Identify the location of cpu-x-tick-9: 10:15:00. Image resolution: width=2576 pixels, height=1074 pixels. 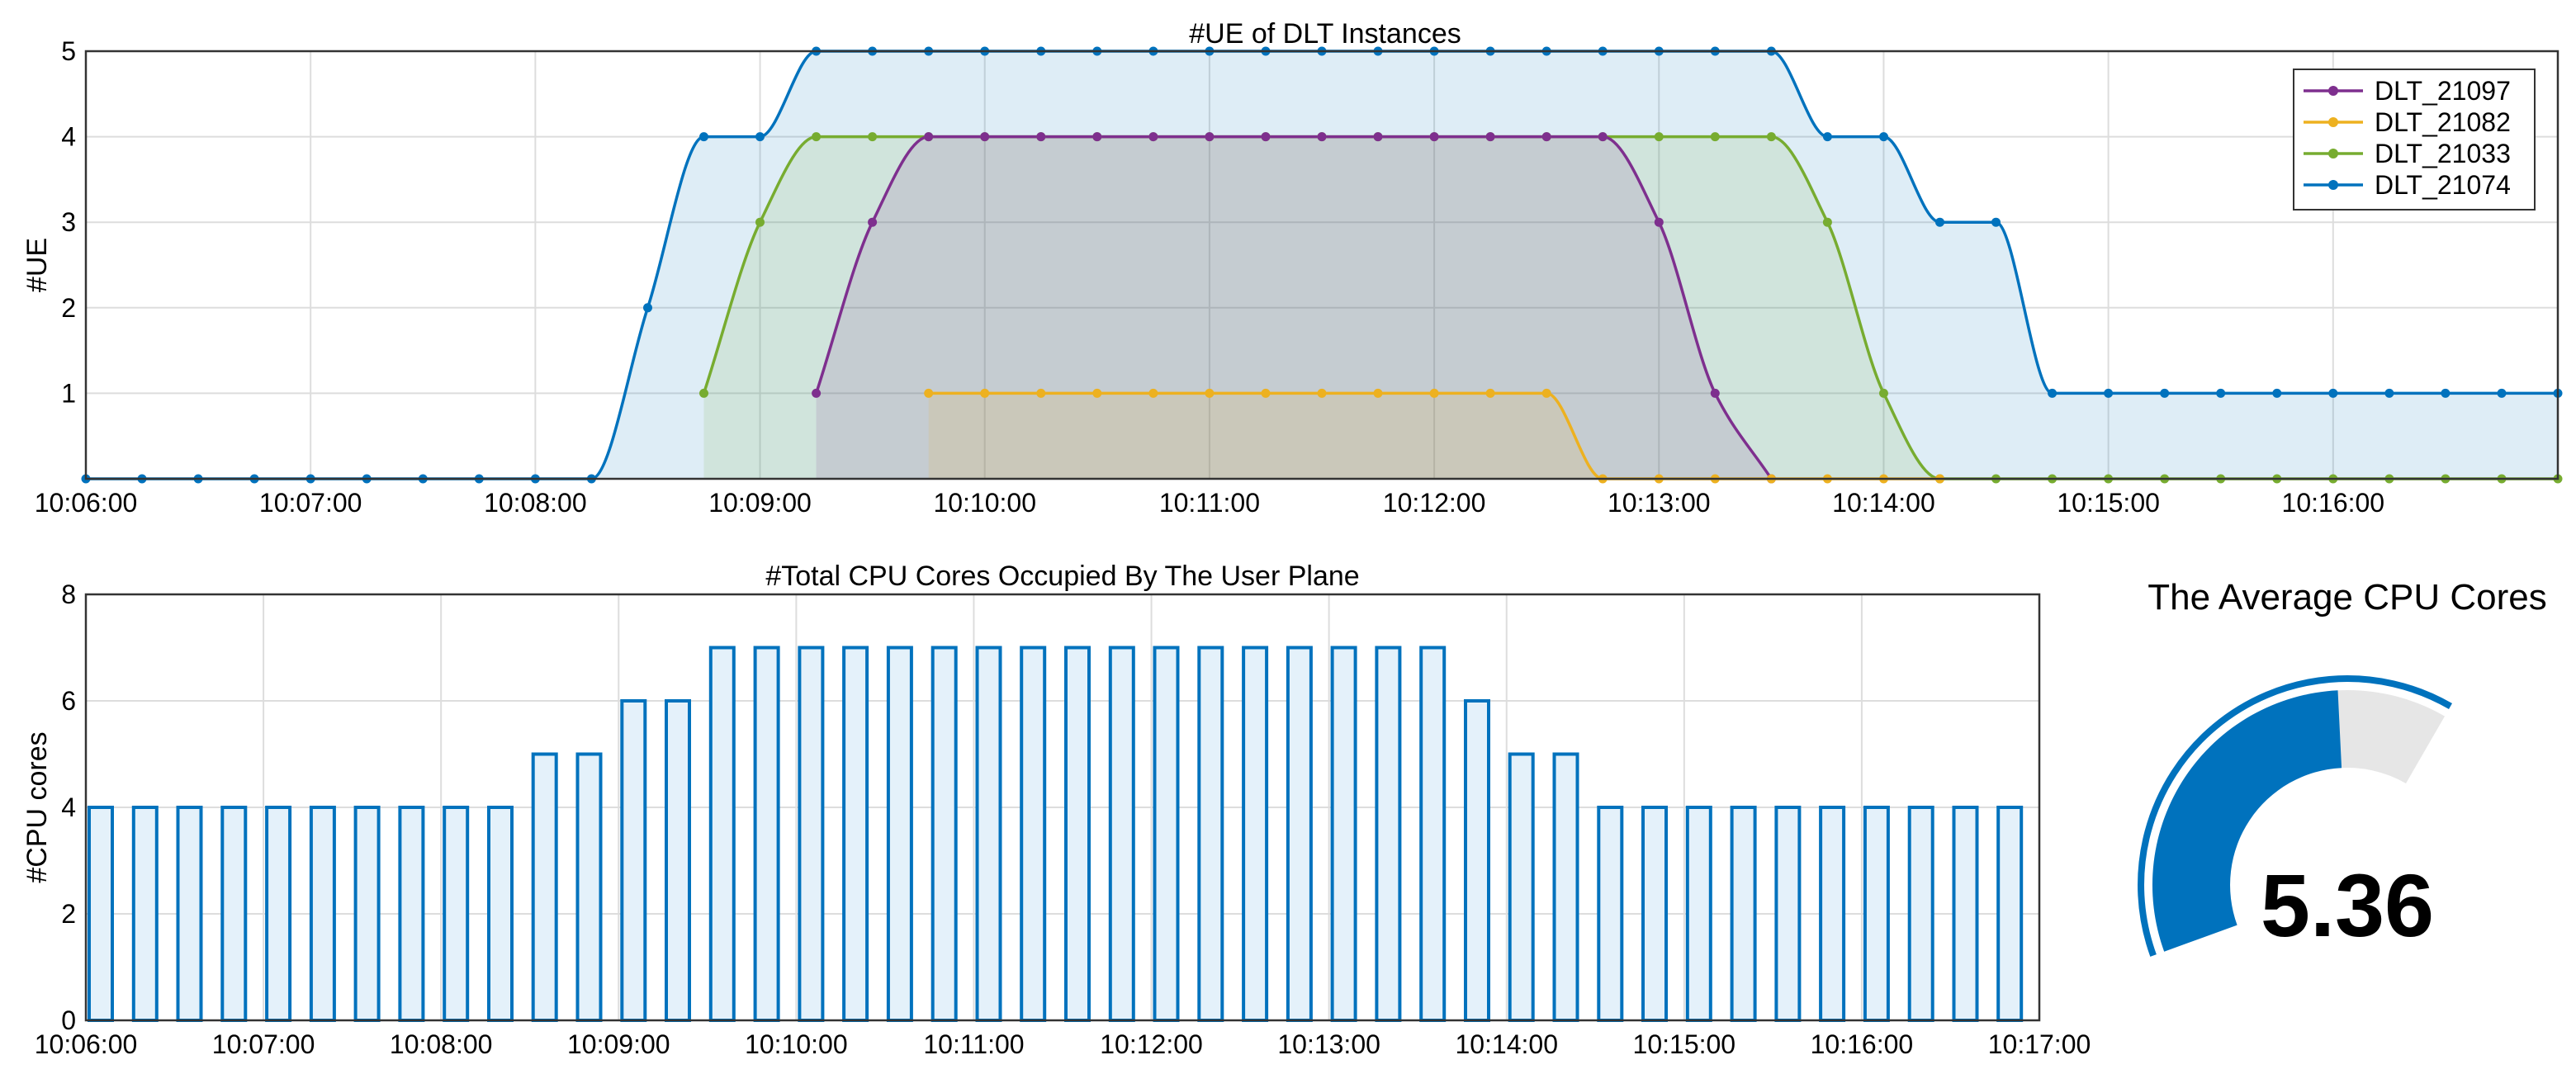
(1684, 1044).